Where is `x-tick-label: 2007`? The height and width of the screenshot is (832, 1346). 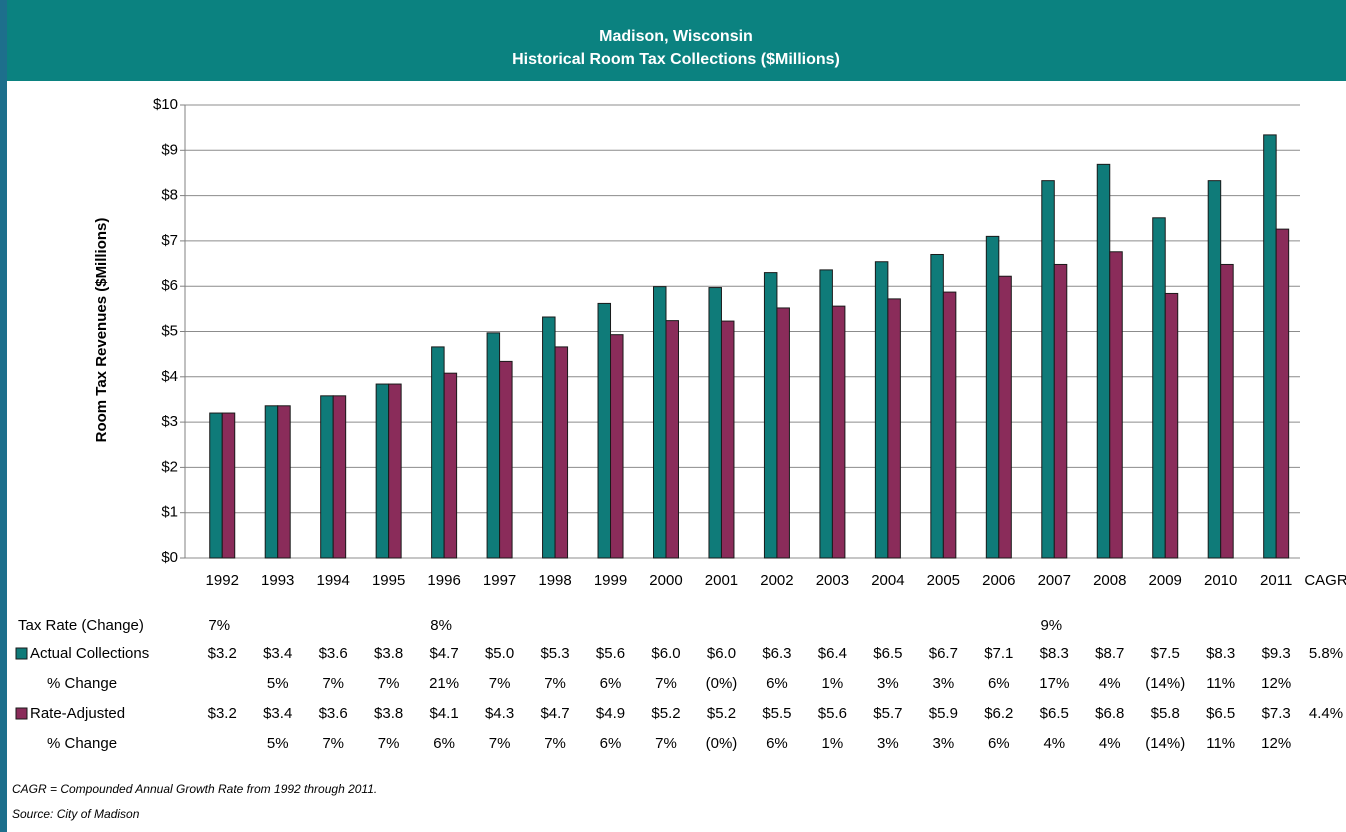 x-tick-label: 2007 is located at coordinates (1054, 580).